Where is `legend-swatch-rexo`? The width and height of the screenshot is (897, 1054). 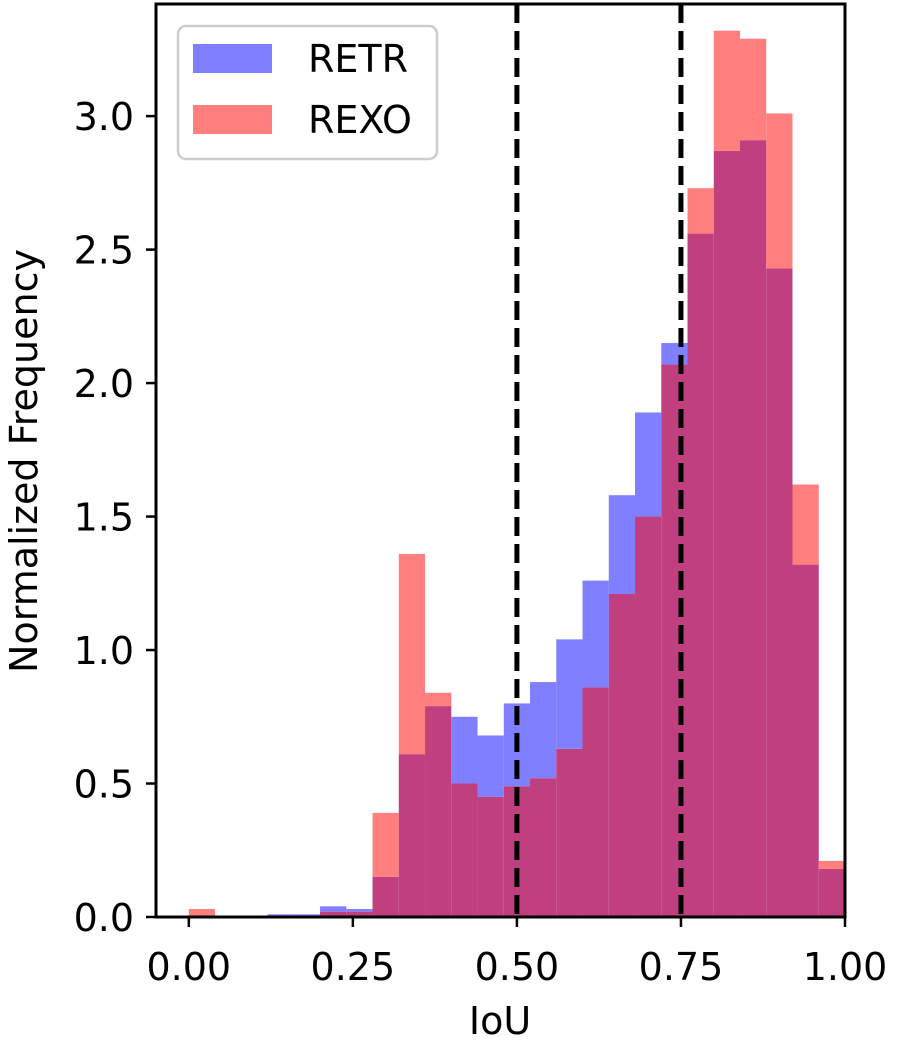 legend-swatch-rexo is located at coordinates (232, 119).